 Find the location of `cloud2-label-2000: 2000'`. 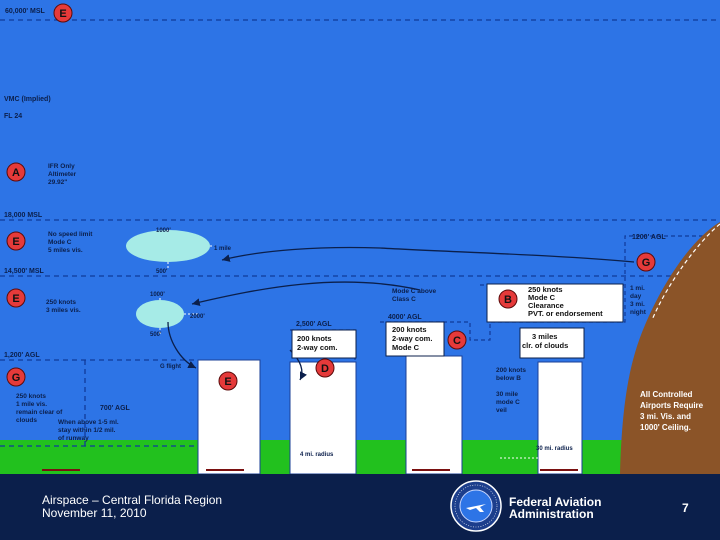

cloud2-label-2000: 2000' is located at coordinates (197, 317).